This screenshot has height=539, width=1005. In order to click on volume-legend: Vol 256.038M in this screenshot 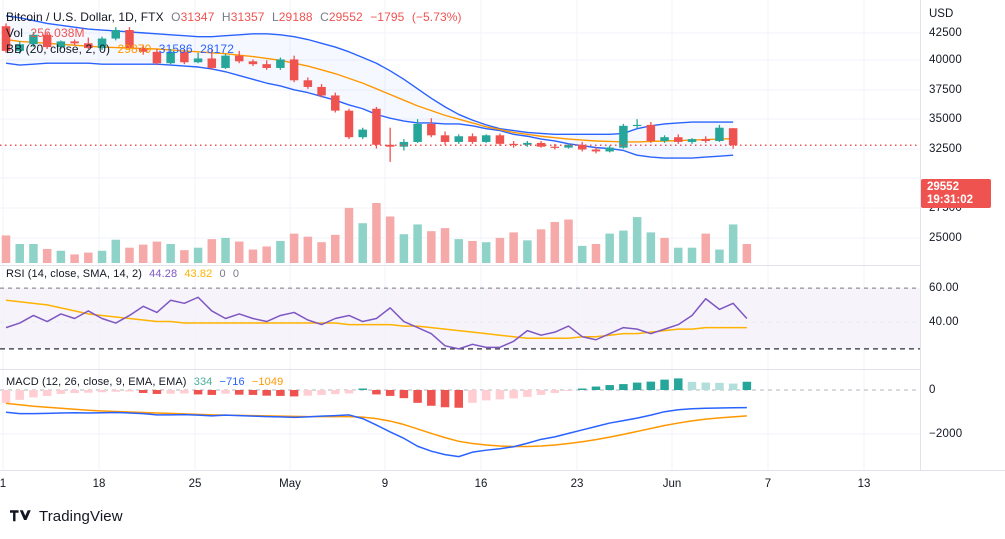, I will do `click(45, 33)`.